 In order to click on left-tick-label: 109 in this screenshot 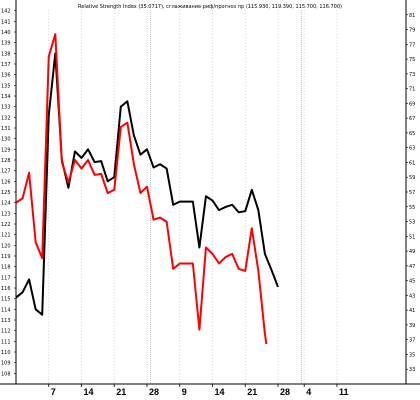, I will do `click(6, 364)`.